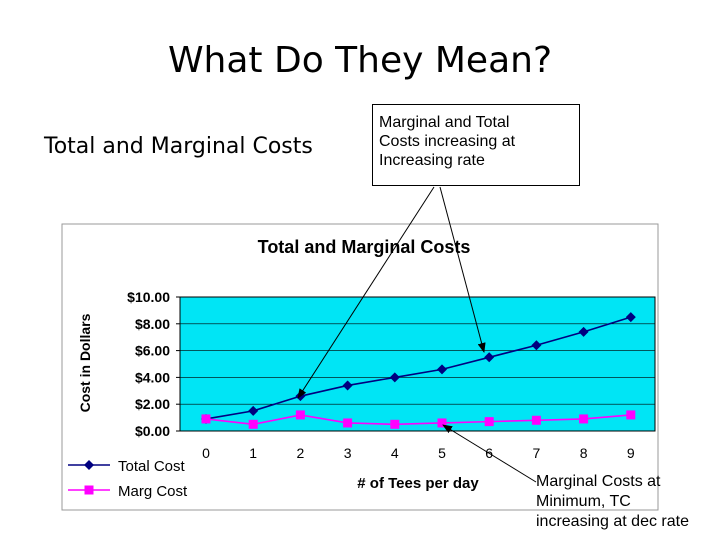 The width and height of the screenshot is (720, 540). I want to click on x-tick-label: 7, so click(537, 453).